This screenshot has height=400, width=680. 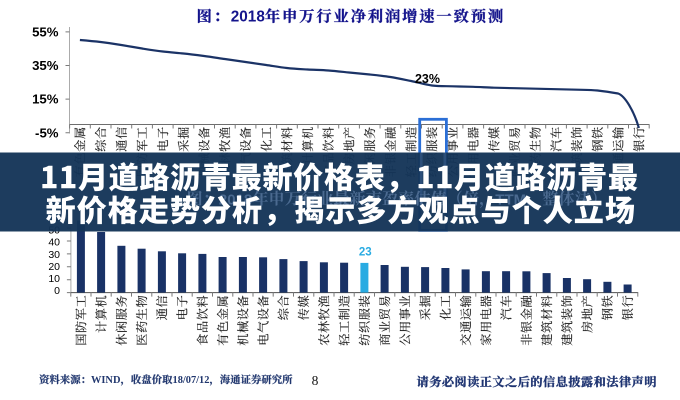 I want to click on svg-text: 23%, so click(x=427, y=79).